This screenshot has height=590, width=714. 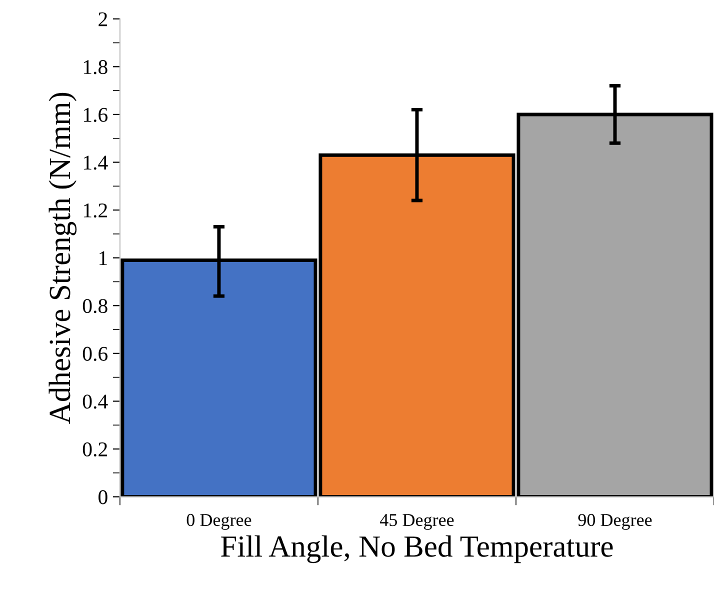 What do you see at coordinates (219, 522) in the screenshot?
I see `x-tick-label: 0 Degree` at bounding box center [219, 522].